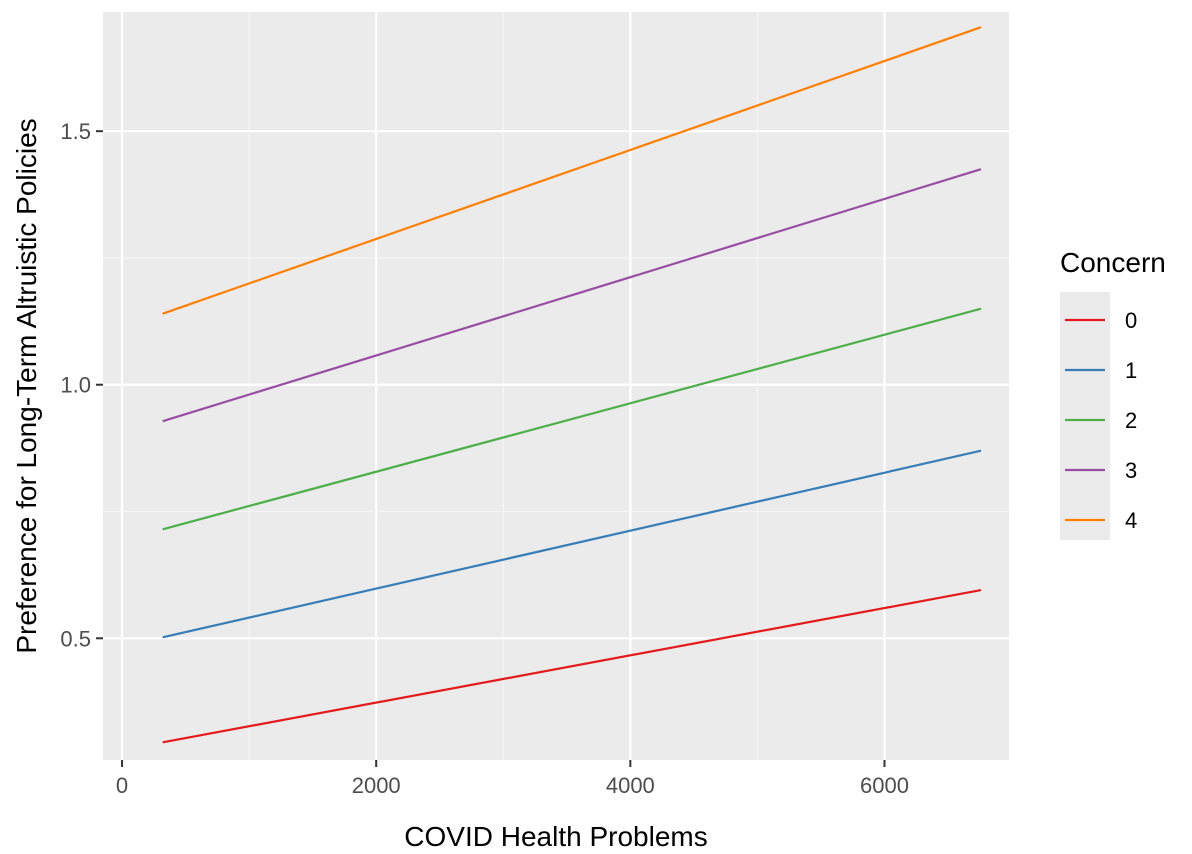 The width and height of the screenshot is (1192, 854). Describe the element at coordinates (630, 785) in the screenshot. I see `x-tick-label: 4000` at that location.